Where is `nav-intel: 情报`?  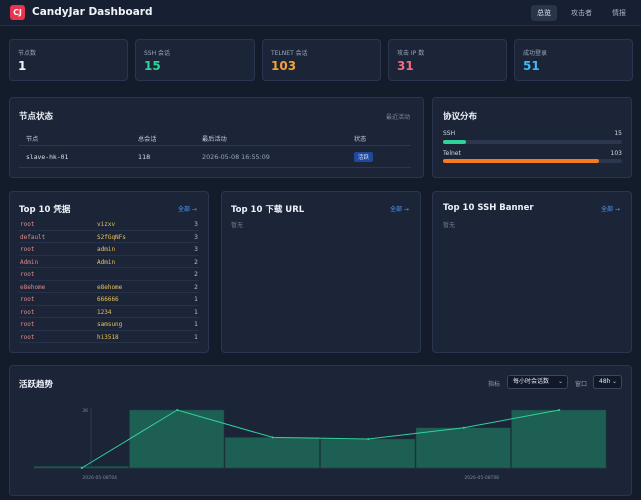 nav-intel: 情报 is located at coordinates (619, 13).